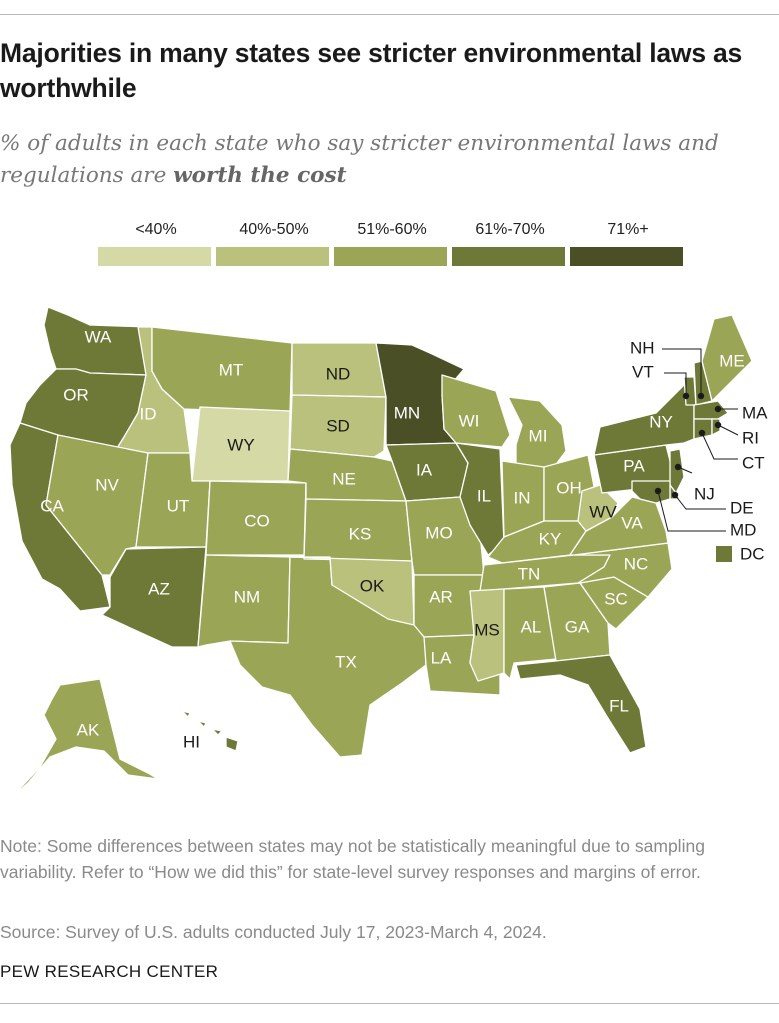  I want to click on state-label-AR: AR, so click(441, 596).